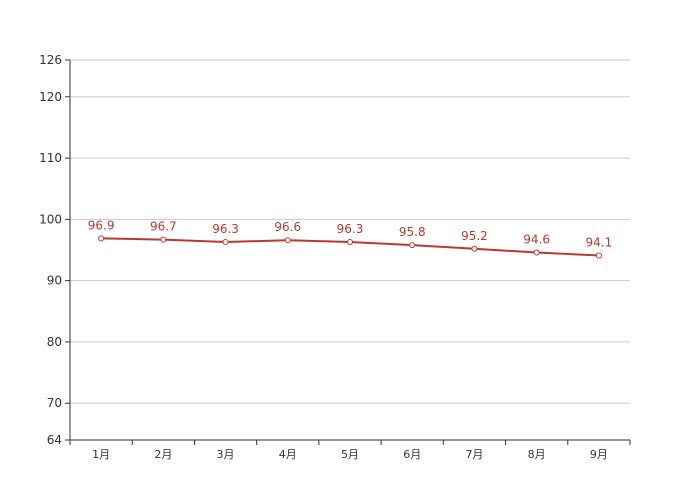 This screenshot has width=700, height=500. I want to click on x-tick-label: 1月, so click(101, 454).